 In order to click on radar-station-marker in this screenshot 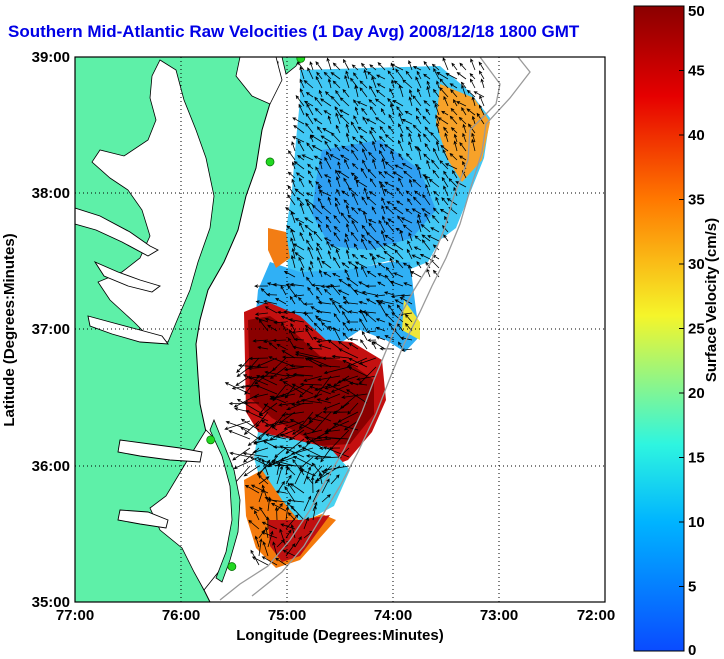, I will do `click(232, 566)`.